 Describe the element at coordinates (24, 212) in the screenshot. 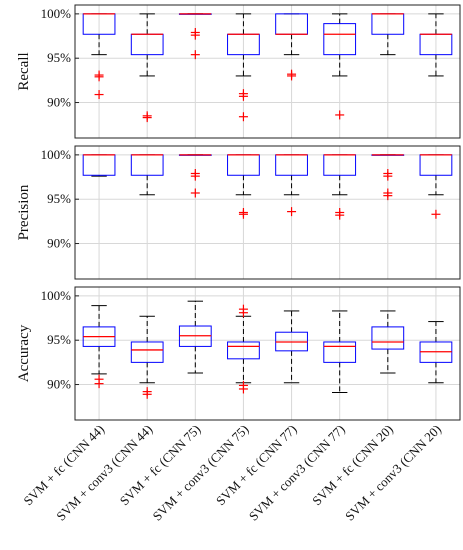

I see `y-axis-label: Precision` at that location.